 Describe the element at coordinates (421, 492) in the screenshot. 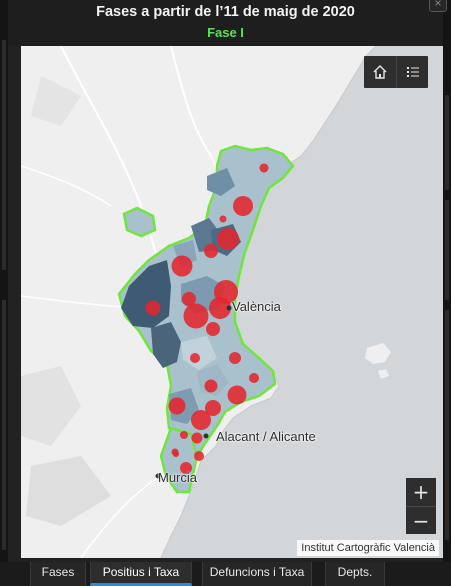

I see `zoom-in-button: +` at that location.